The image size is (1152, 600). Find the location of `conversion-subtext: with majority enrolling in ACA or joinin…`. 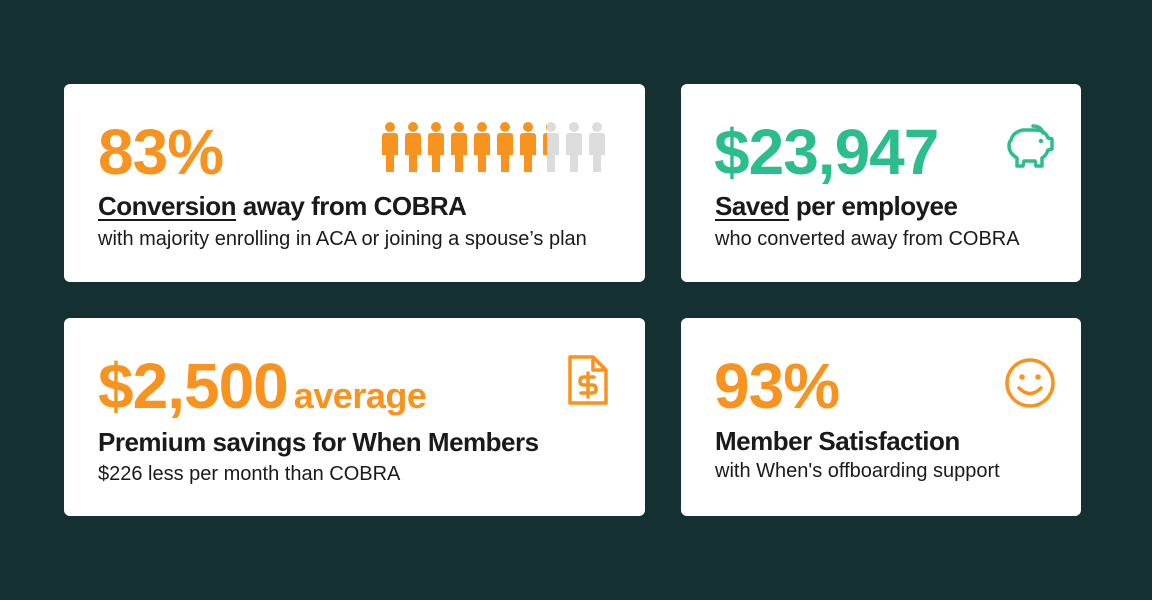

conversion-subtext: with majority enrolling in ACA or joinin… is located at coordinates (342, 239).